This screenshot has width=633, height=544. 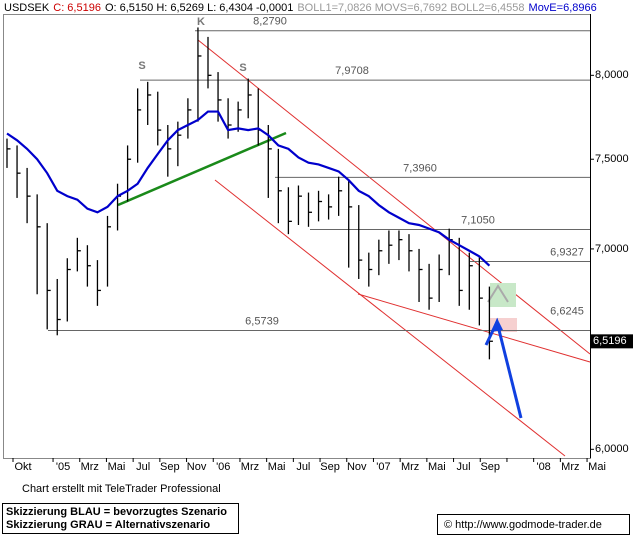 I want to click on blue-arrow-head, so click(x=497, y=325).